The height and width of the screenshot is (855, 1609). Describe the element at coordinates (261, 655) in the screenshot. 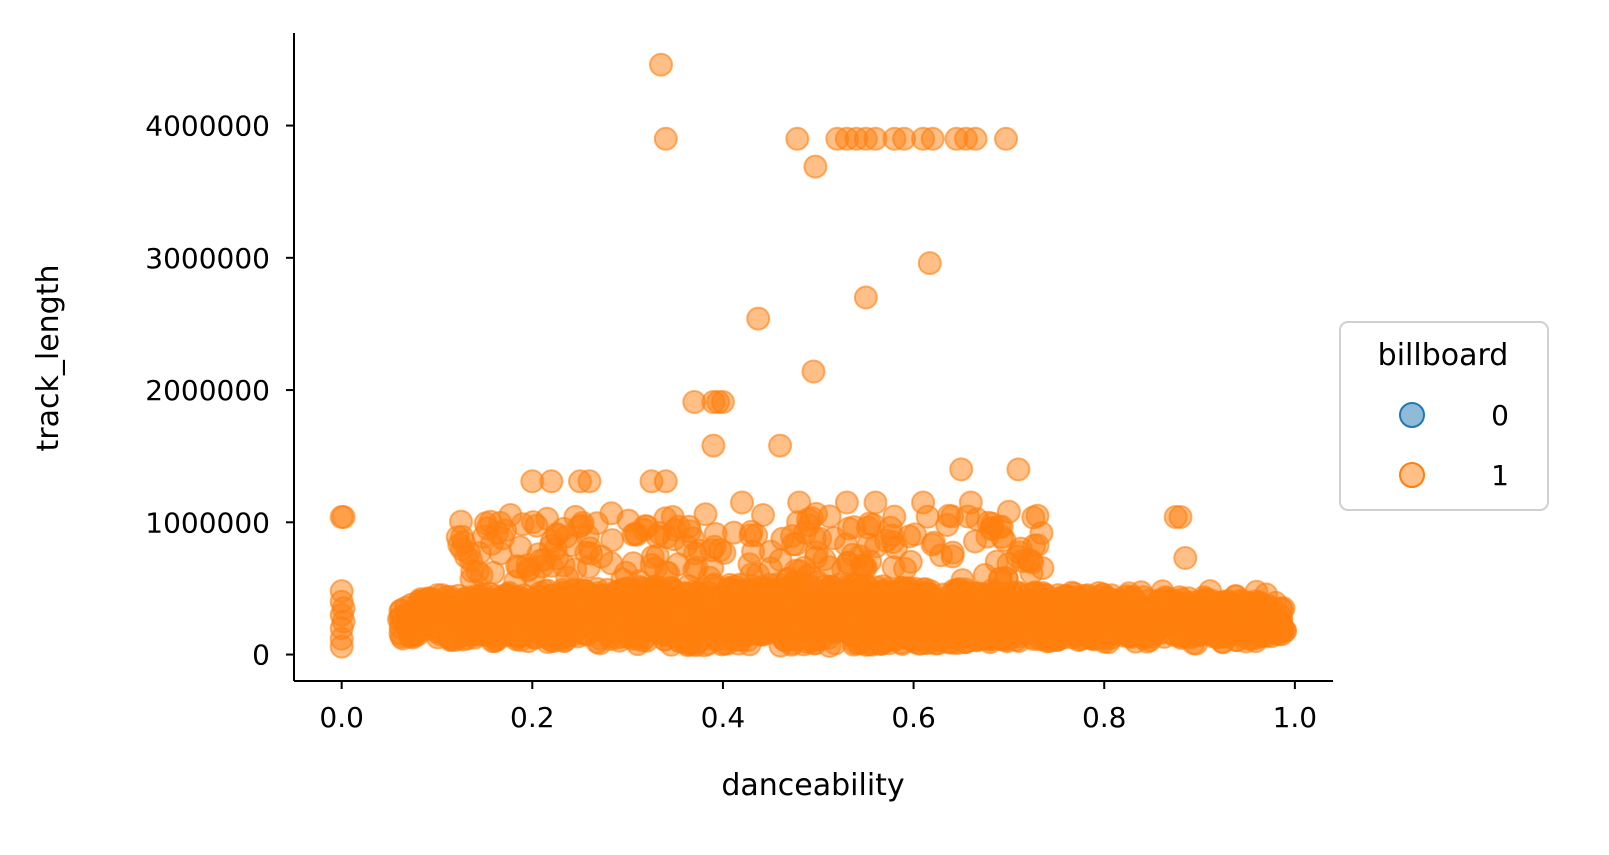

I see `y-tick-label: 0` at that location.